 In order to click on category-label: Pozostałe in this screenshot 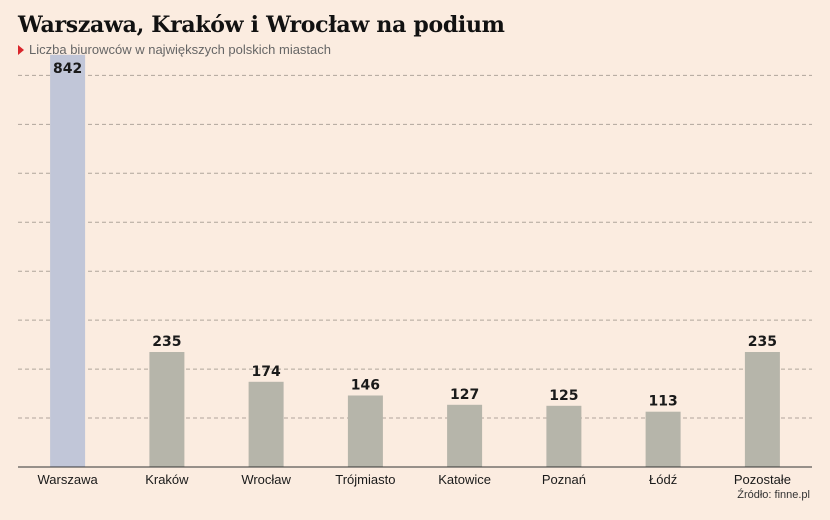, I will do `click(762, 479)`.